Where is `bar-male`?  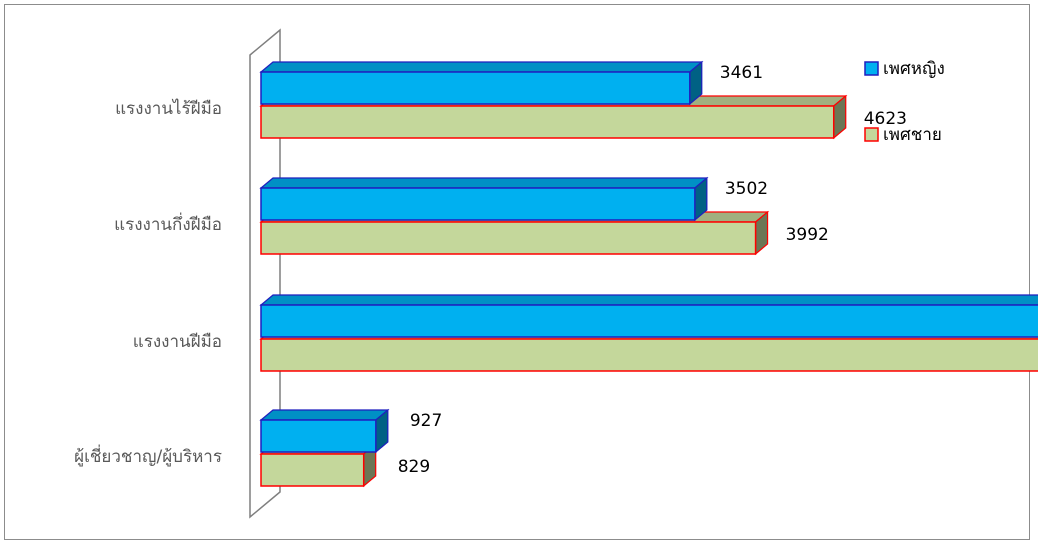
bar-male is located at coordinates (553, 117).